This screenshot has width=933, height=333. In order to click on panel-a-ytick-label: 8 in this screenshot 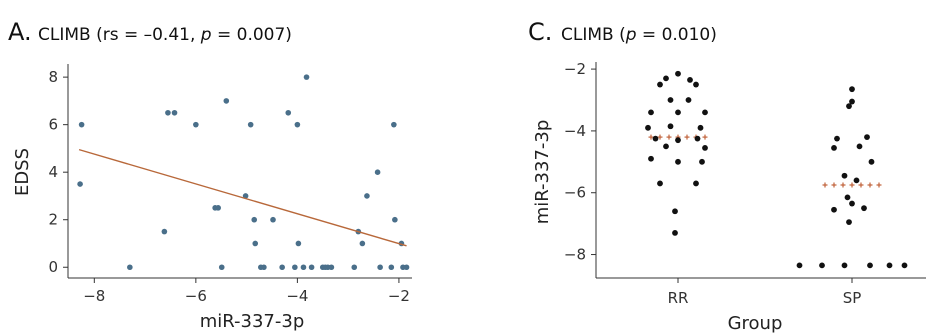, I will do `click(53, 77)`.